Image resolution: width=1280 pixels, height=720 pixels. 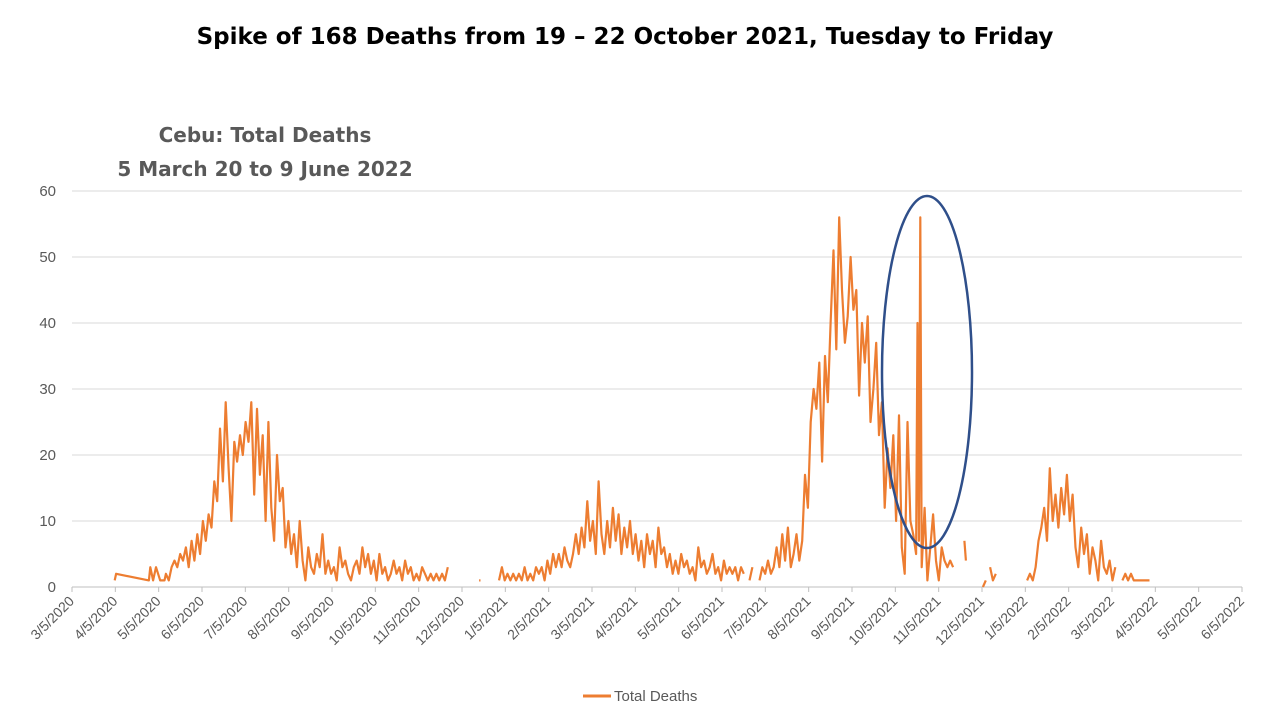 What do you see at coordinates (52, 618) in the screenshot?
I see `x-tick-label: 3/5/2020` at bounding box center [52, 618].